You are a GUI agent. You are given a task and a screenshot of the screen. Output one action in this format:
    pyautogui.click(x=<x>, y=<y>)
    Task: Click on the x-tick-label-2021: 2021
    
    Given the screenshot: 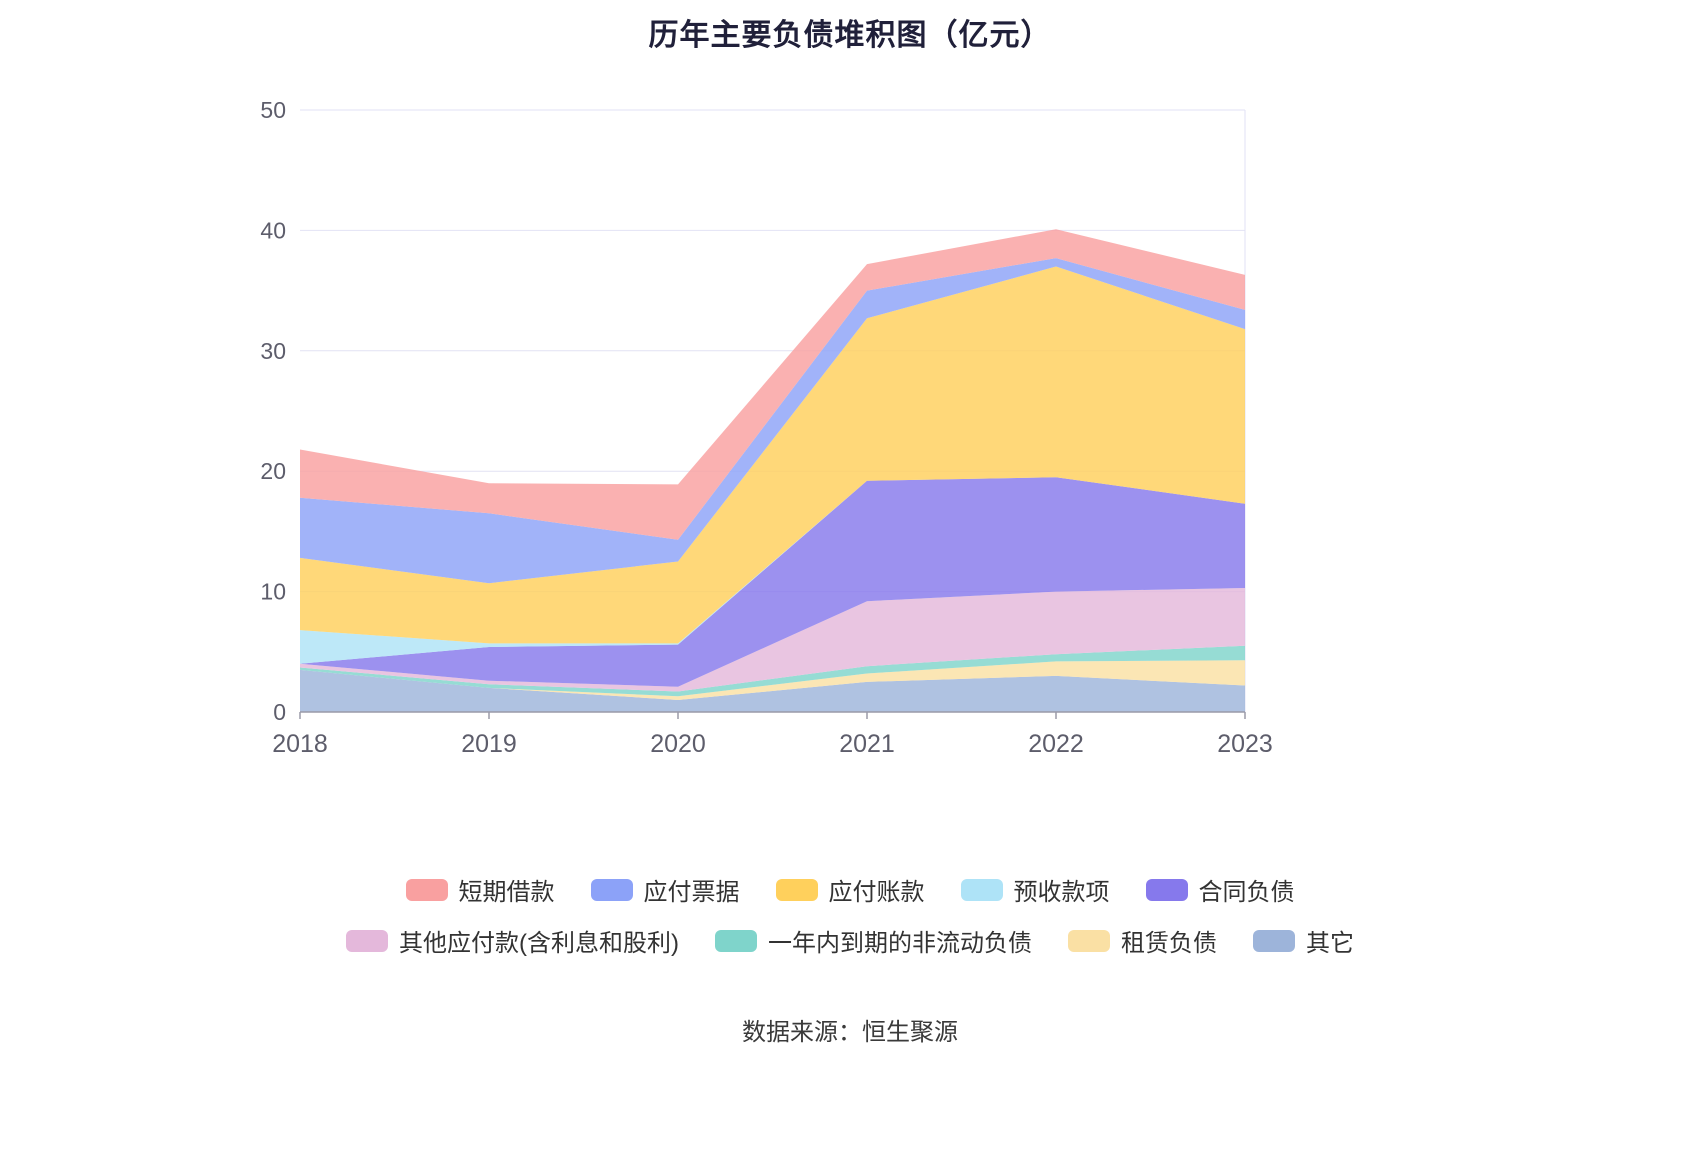 What is the action you would take?
    pyautogui.click(x=867, y=744)
    